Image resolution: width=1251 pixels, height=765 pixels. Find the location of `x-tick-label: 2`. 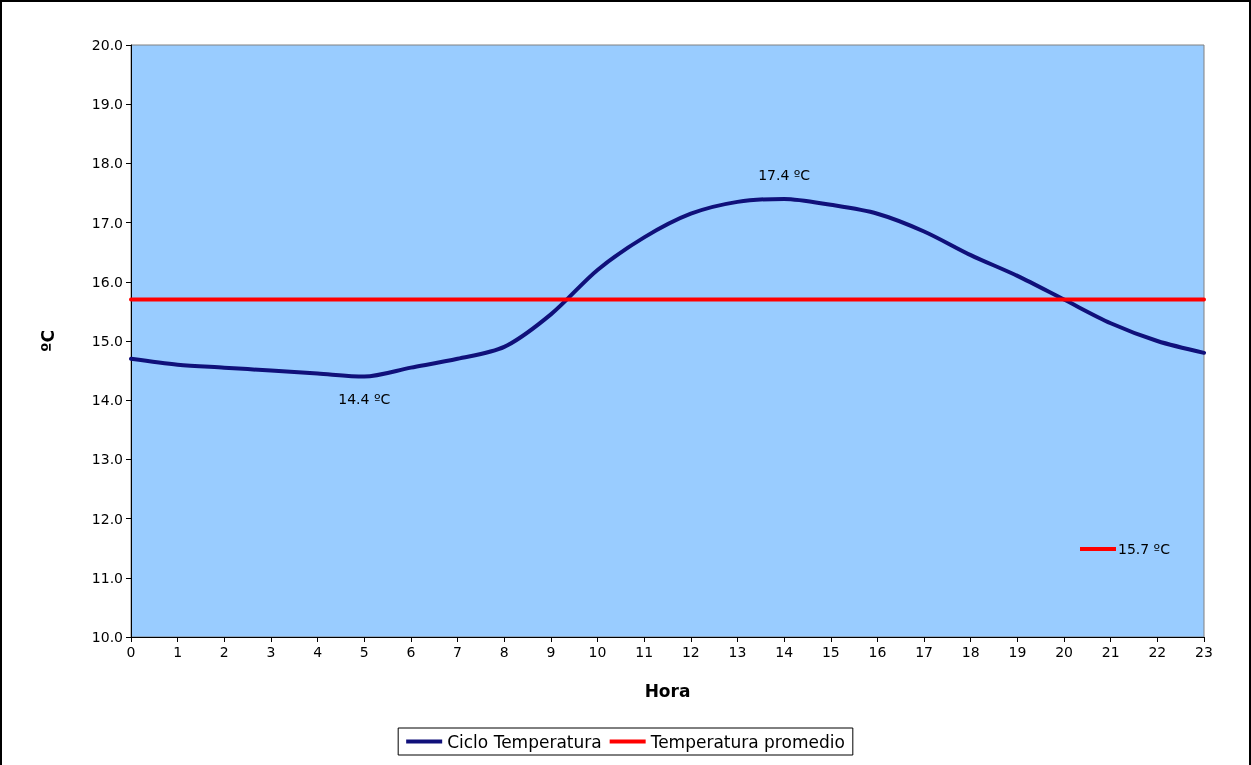

x-tick-label: 2 is located at coordinates (224, 652).